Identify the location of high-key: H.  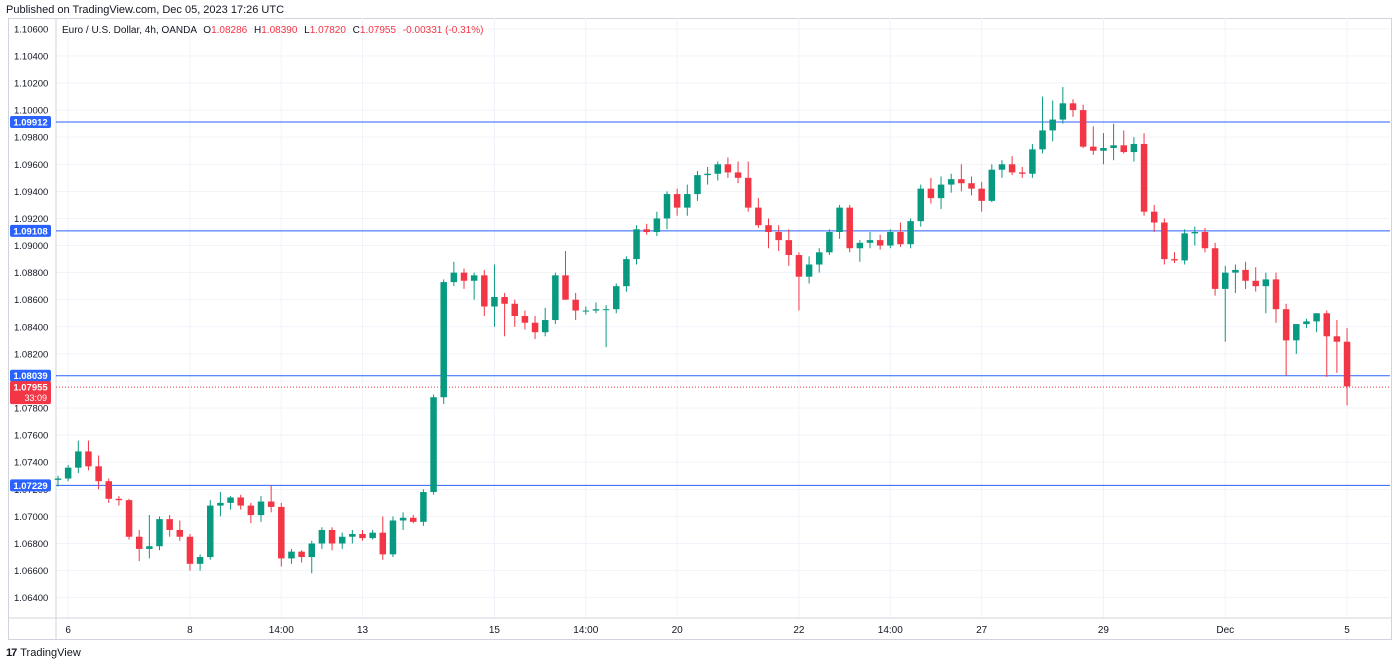
(258, 30).